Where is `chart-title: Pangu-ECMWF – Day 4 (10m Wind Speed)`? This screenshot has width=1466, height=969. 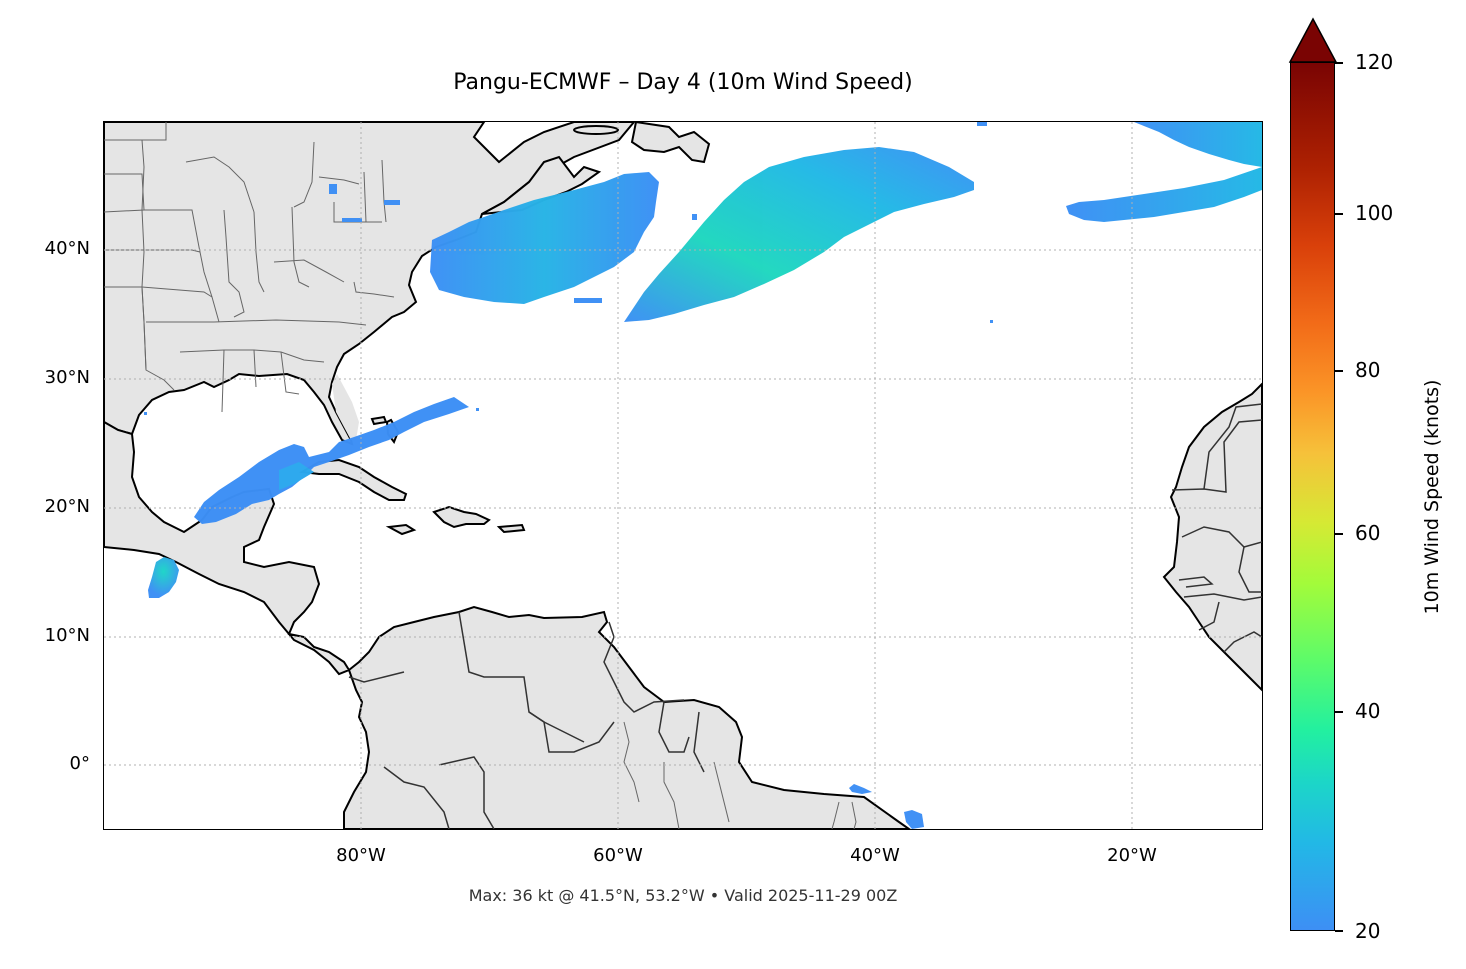 chart-title: Pangu-ECMWF – Day 4 (10m Wind Speed) is located at coordinates (683, 82).